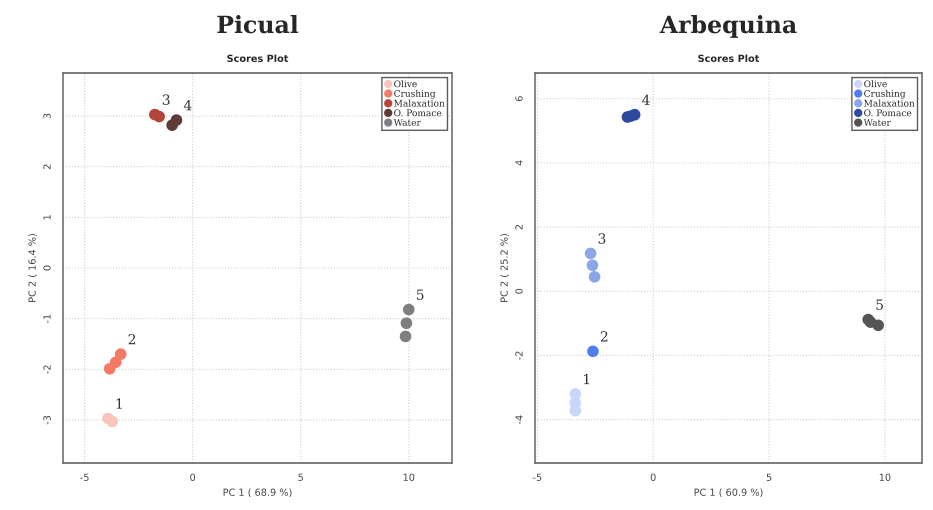 This screenshot has height=510, width=933. I want to click on y-axis-title: PC 2 ( 25.2 %), so click(504, 268).